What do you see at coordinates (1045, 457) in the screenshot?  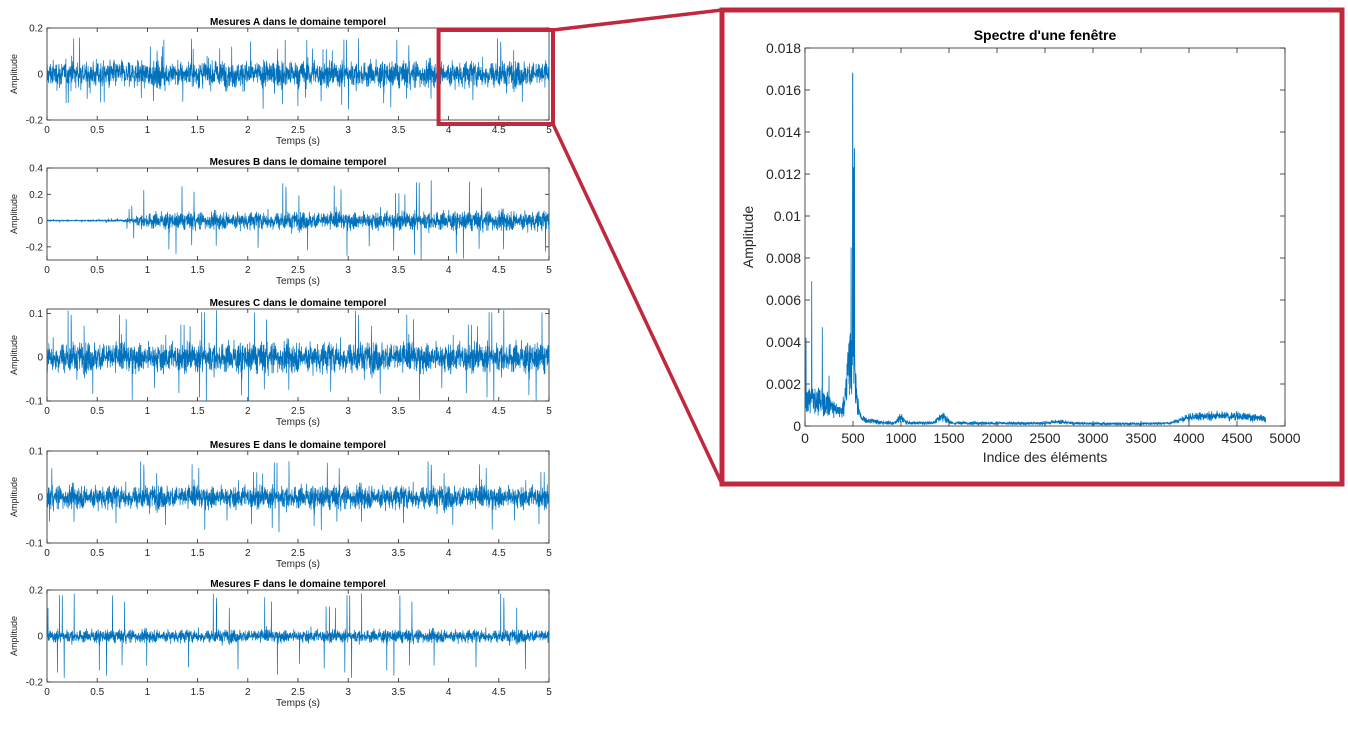 I see `x-axis-label: Indice des éléments` at bounding box center [1045, 457].